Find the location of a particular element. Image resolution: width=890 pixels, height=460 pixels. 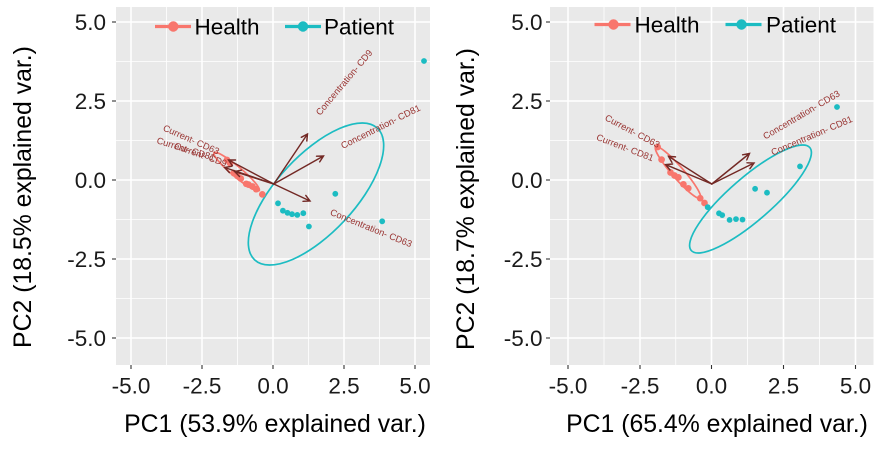

svg-text: PC2 (18.5% explained var.) is located at coordinates (23, 197).